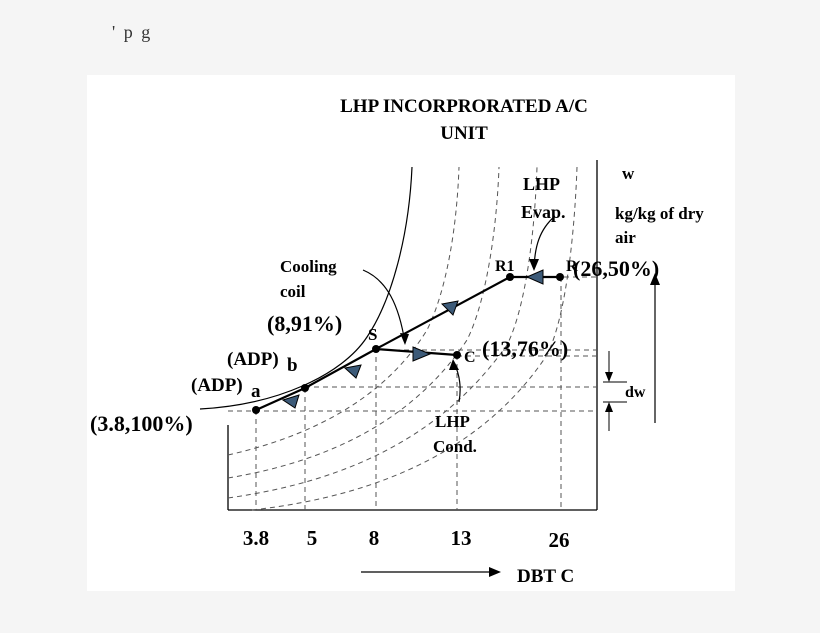 The height and width of the screenshot is (633, 820). Describe the element at coordinates (293, 291) in the screenshot. I see `cooling-coil-label-line2: coil` at that location.